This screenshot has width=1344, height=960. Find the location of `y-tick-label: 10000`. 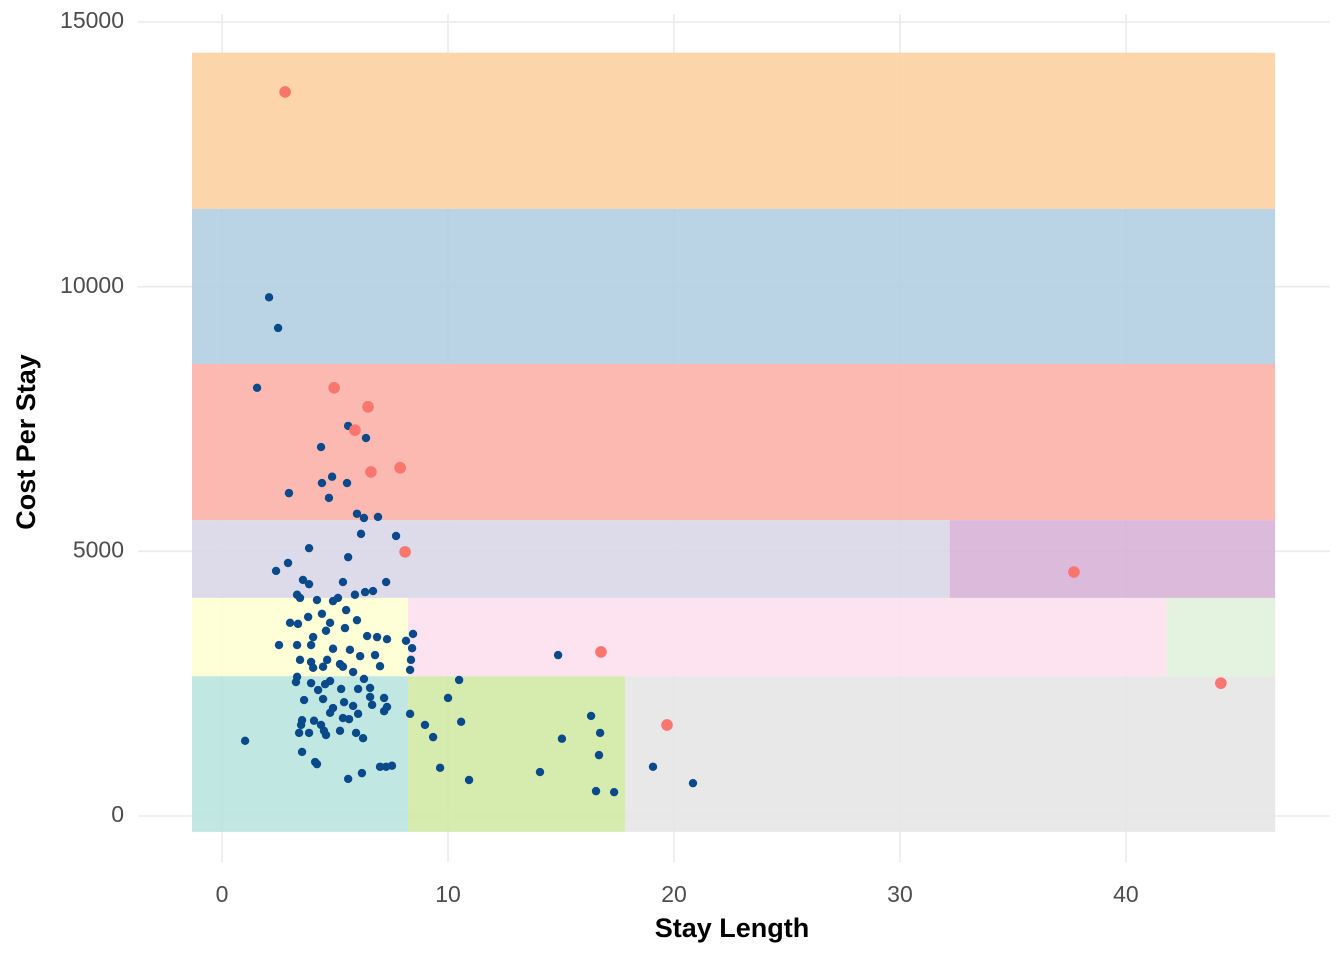

y-tick-label: 10000 is located at coordinates (92, 285).